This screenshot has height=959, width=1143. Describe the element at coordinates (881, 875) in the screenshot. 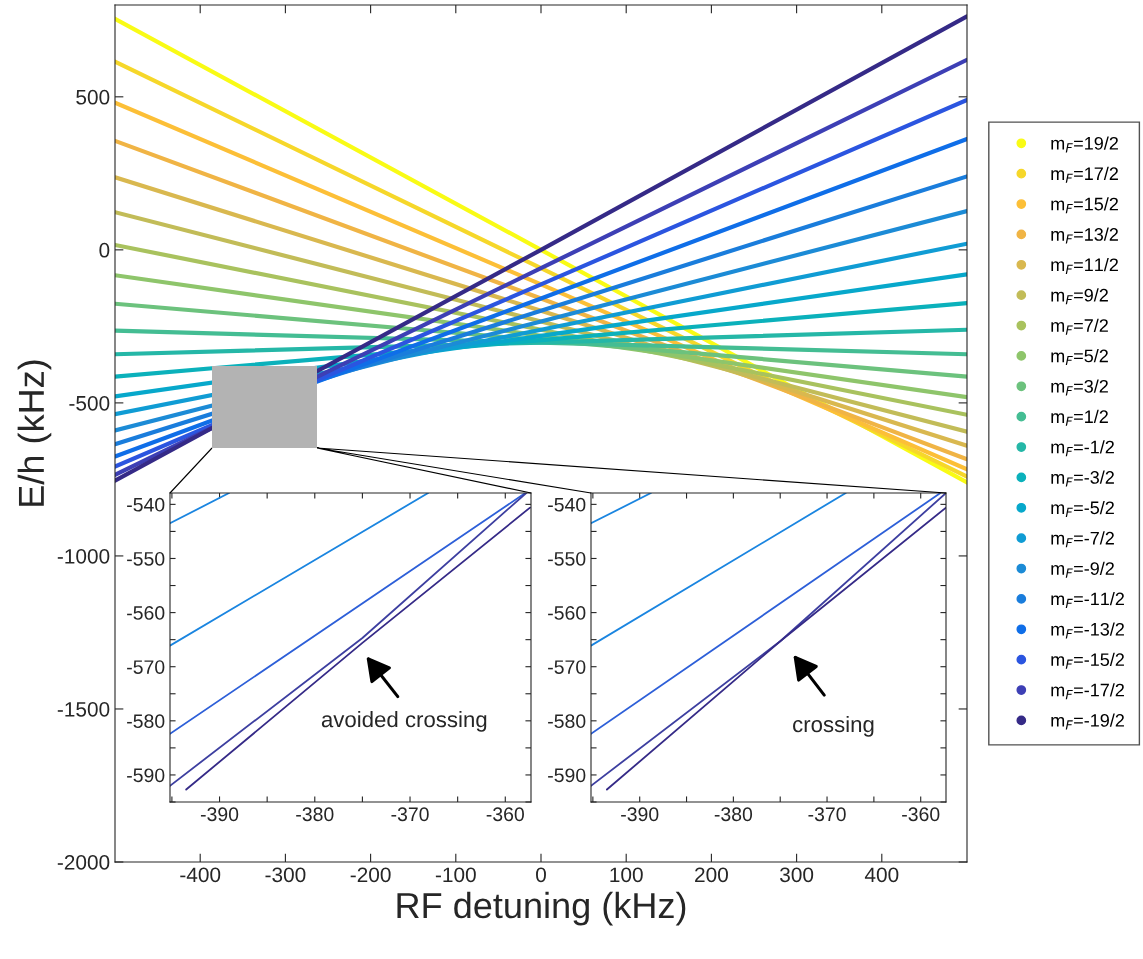

I see `x-tick-label: 400` at that location.